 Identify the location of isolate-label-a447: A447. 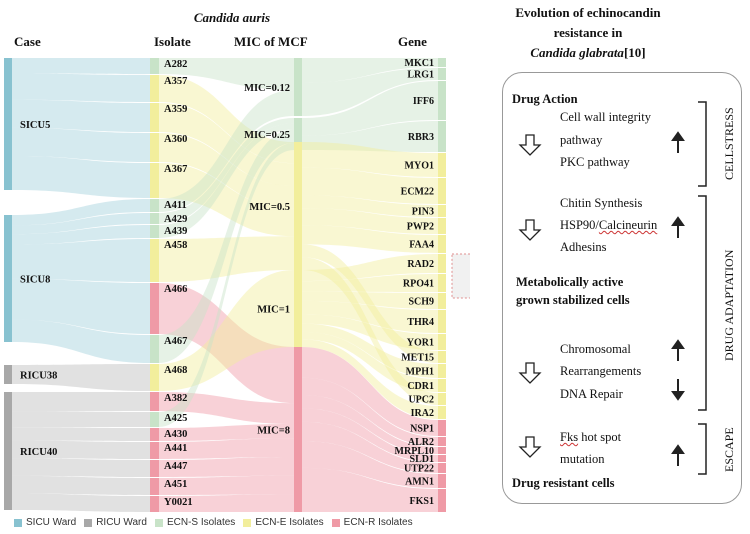
(175, 466).